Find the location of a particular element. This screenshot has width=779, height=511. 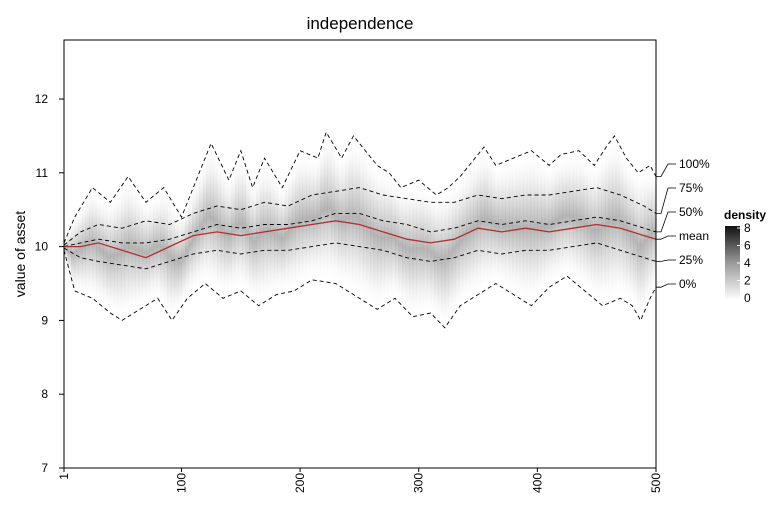

x-axis: 1 100 200 300 400 500 is located at coordinates (360, 480).